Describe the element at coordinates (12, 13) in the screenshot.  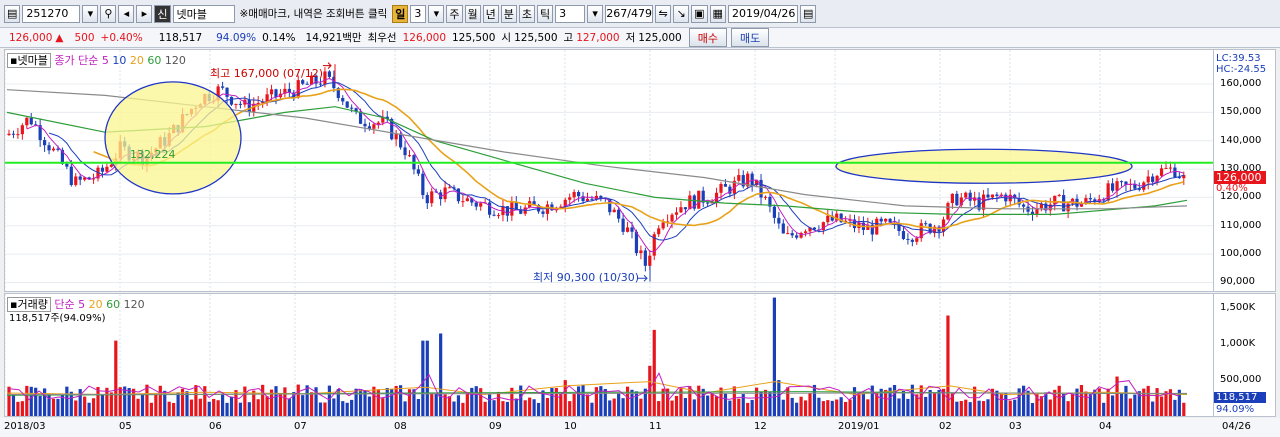
I see `menu-icon: ▤` at that location.